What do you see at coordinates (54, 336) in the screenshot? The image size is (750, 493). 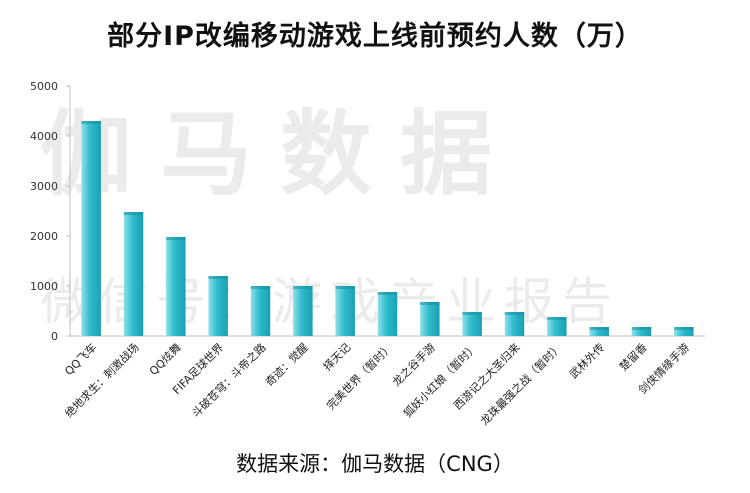 I see `y-tick-label: 0` at bounding box center [54, 336].